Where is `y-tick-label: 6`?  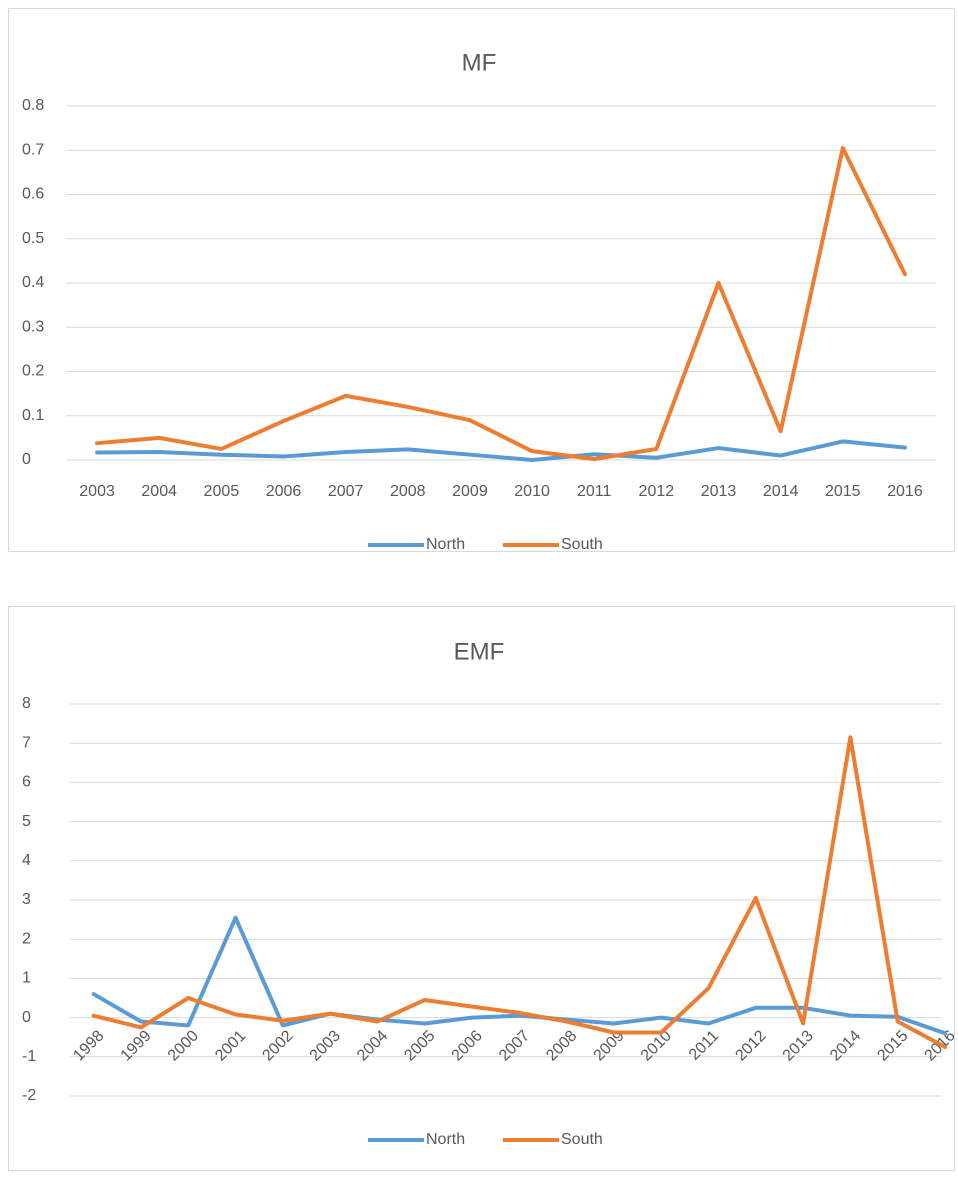 y-tick-label: 6 is located at coordinates (26, 782).